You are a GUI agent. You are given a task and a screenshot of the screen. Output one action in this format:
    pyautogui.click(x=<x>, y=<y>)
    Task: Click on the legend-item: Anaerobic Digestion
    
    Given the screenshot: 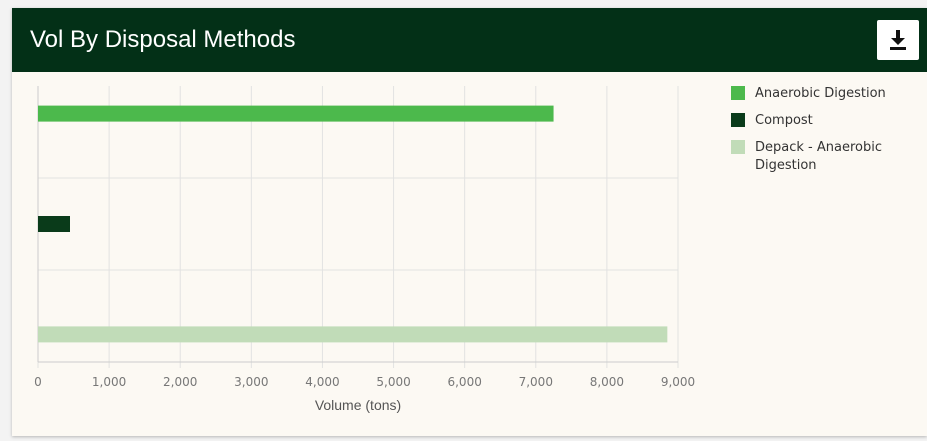 What is the action you would take?
    pyautogui.click(x=824, y=94)
    